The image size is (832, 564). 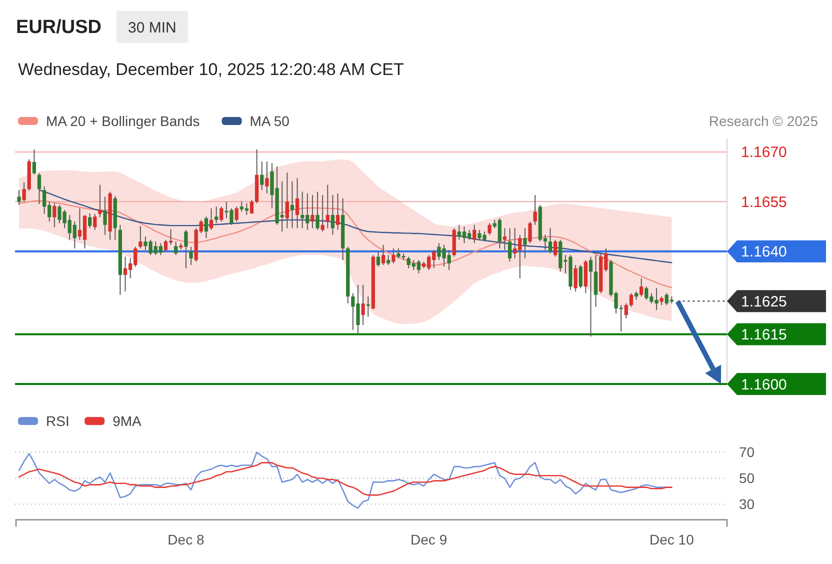 What do you see at coordinates (764, 202) in the screenshot?
I see `y-tick-label: 1.1655` at bounding box center [764, 202].